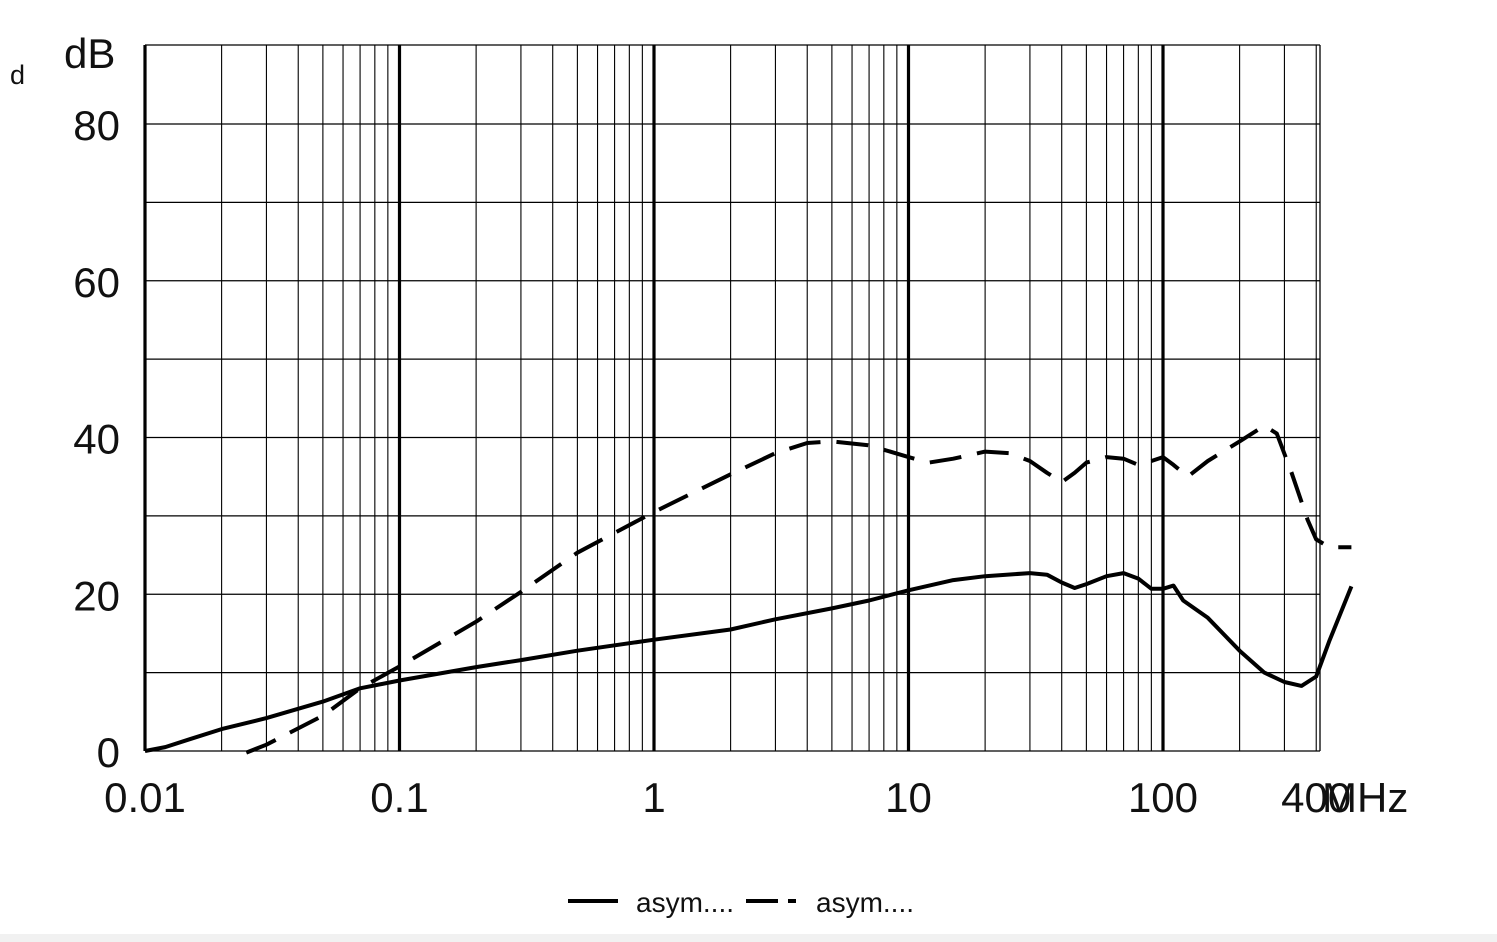  I want to click on y-axis-unit-label: dB, so click(89, 53).